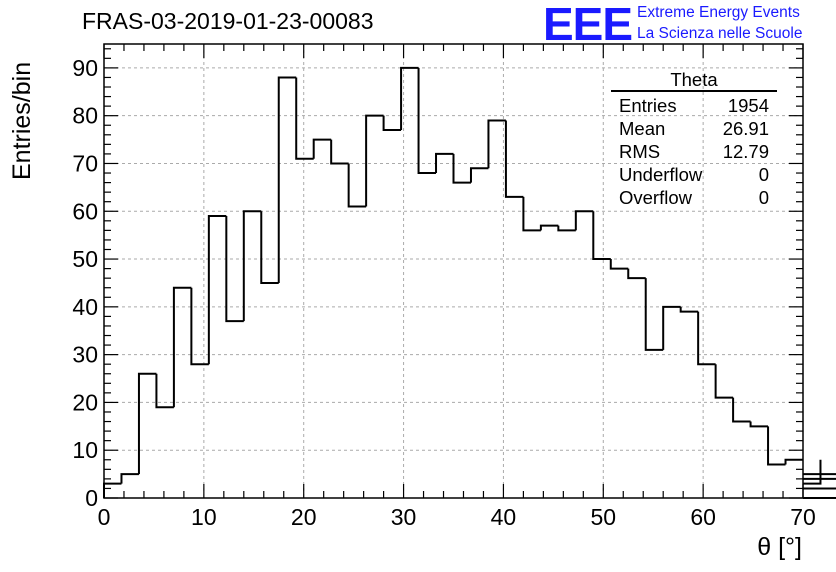  What do you see at coordinates (694, 81) in the screenshot?
I see `stats-title: Theta` at bounding box center [694, 81].